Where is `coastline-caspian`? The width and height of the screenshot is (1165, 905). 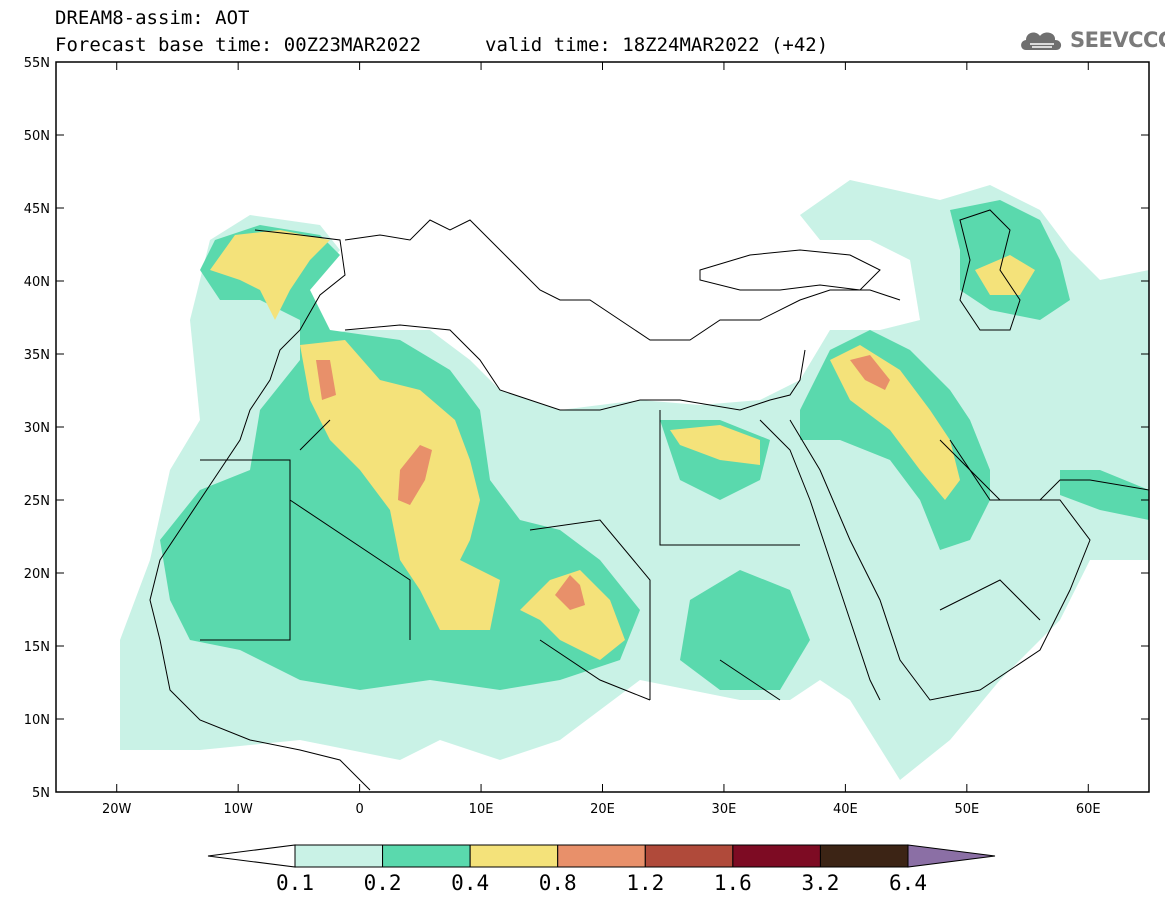
coastline-caspian is located at coordinates (990, 270).